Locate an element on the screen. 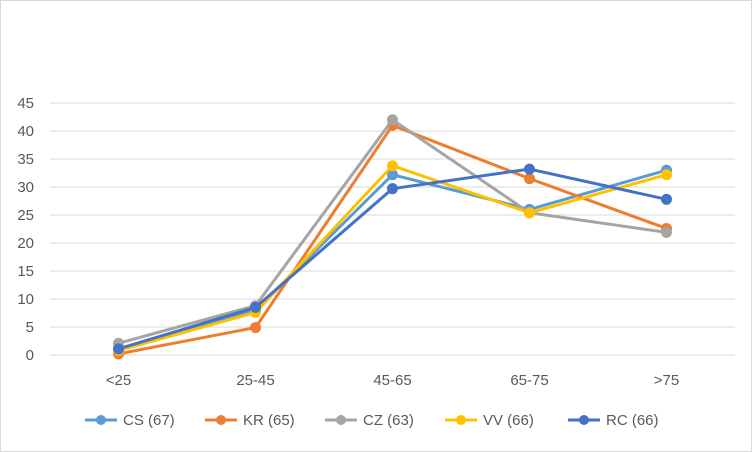  legend: CS (67) KR (65) CZ (63) VV (66) RC (66) is located at coordinates (372, 420).